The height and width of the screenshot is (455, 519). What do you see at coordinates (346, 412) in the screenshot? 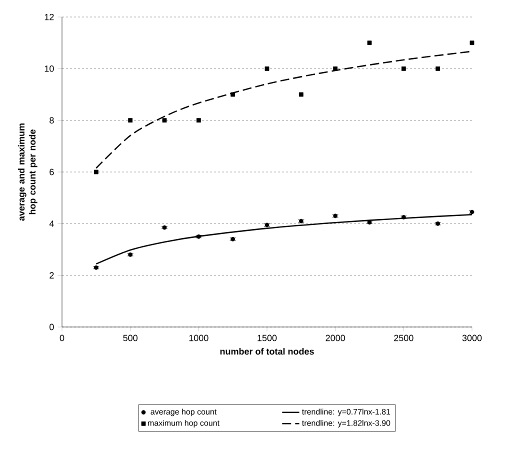
I see `legend-label: trendline: y=0.77lnx-1.81` at bounding box center [346, 412].